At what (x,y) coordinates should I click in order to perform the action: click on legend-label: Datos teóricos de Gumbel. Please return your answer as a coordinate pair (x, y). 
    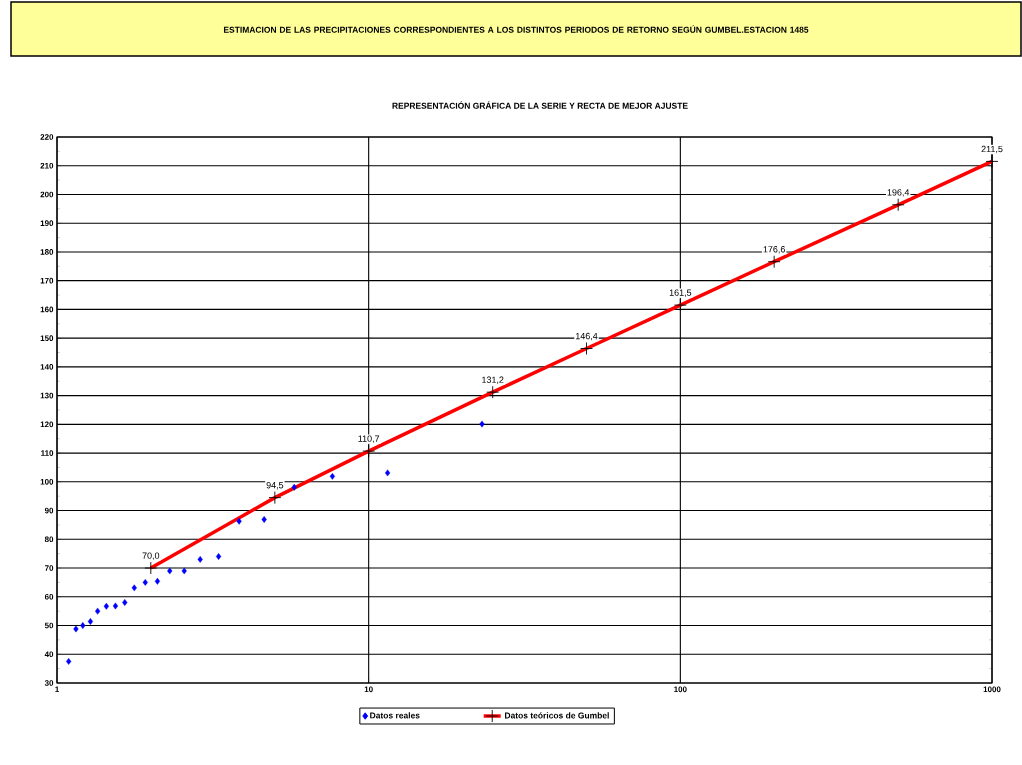
    Looking at the image, I should click on (557, 715).